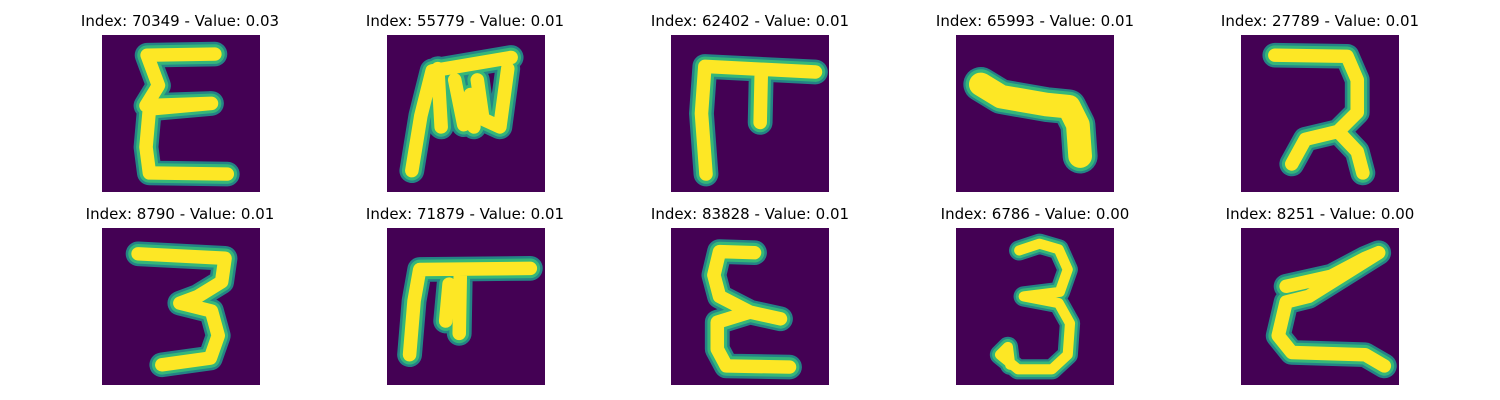 This screenshot has height=400, width=1500. What do you see at coordinates (465, 214) in the screenshot?
I see `panel-title: Index: 71879 - Value: 0.01` at bounding box center [465, 214].